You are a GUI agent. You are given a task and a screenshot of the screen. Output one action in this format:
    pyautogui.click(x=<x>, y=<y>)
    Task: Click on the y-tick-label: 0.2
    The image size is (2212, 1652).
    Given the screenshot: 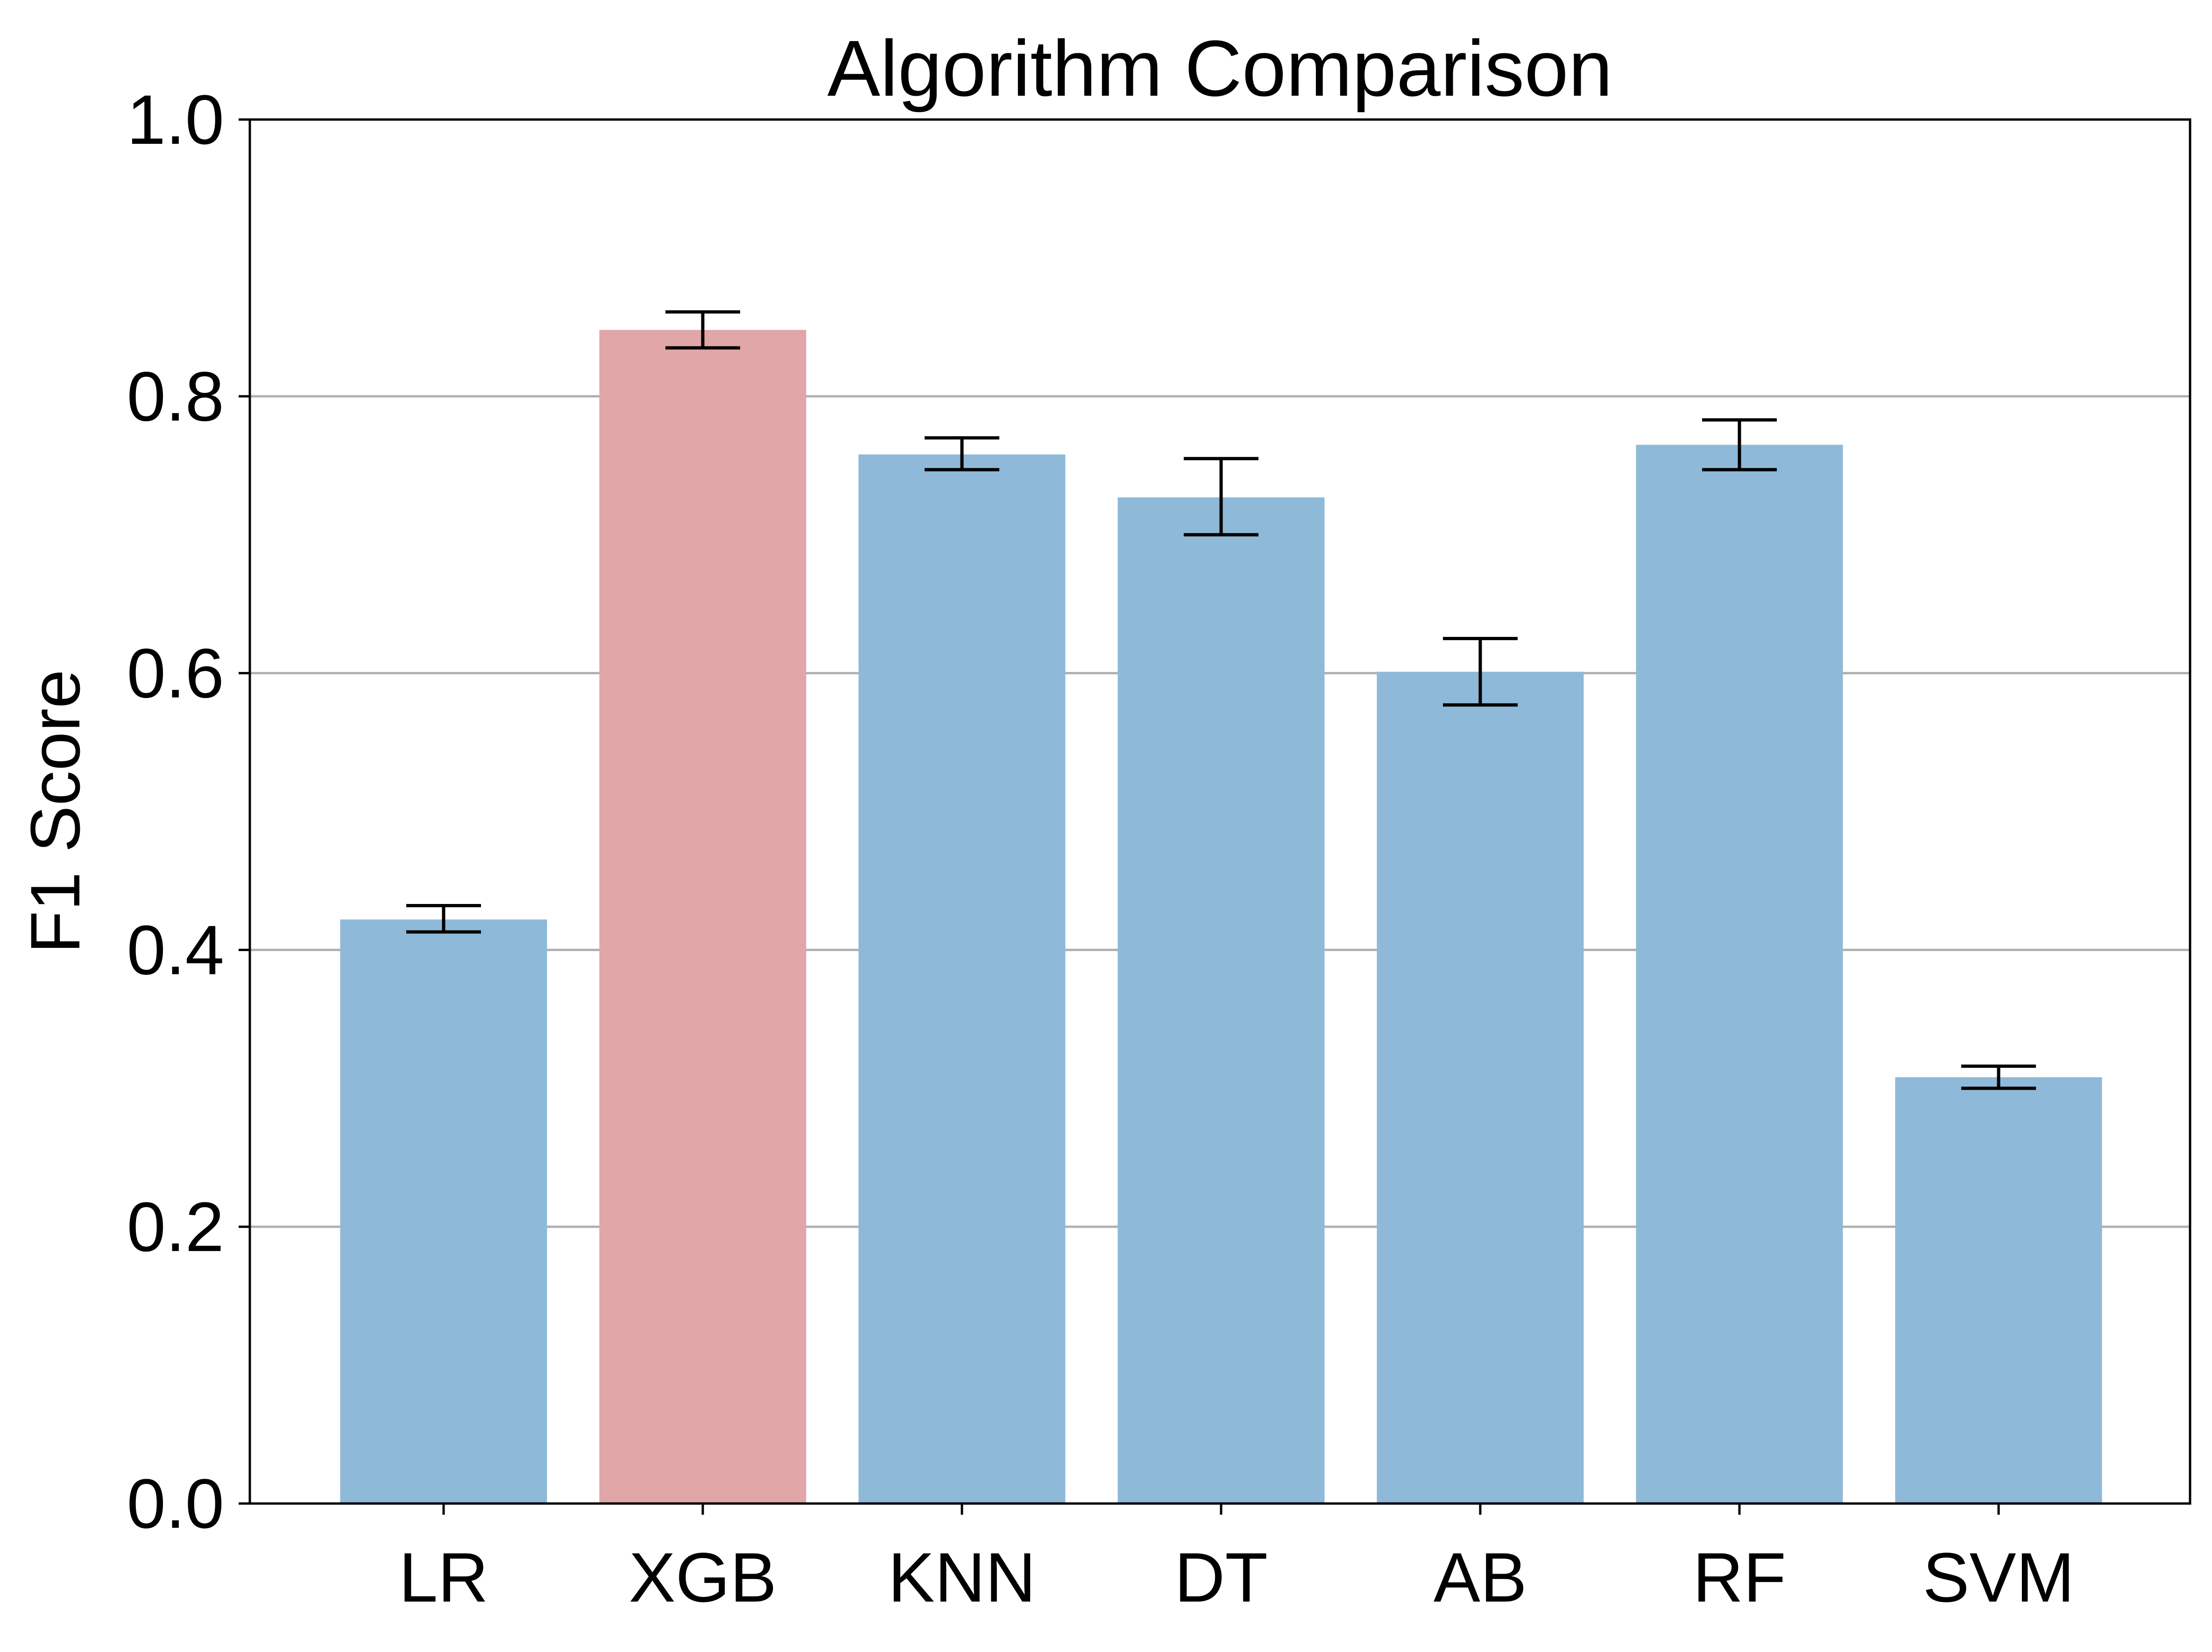 What is the action you would take?
    pyautogui.click(x=175, y=1226)
    